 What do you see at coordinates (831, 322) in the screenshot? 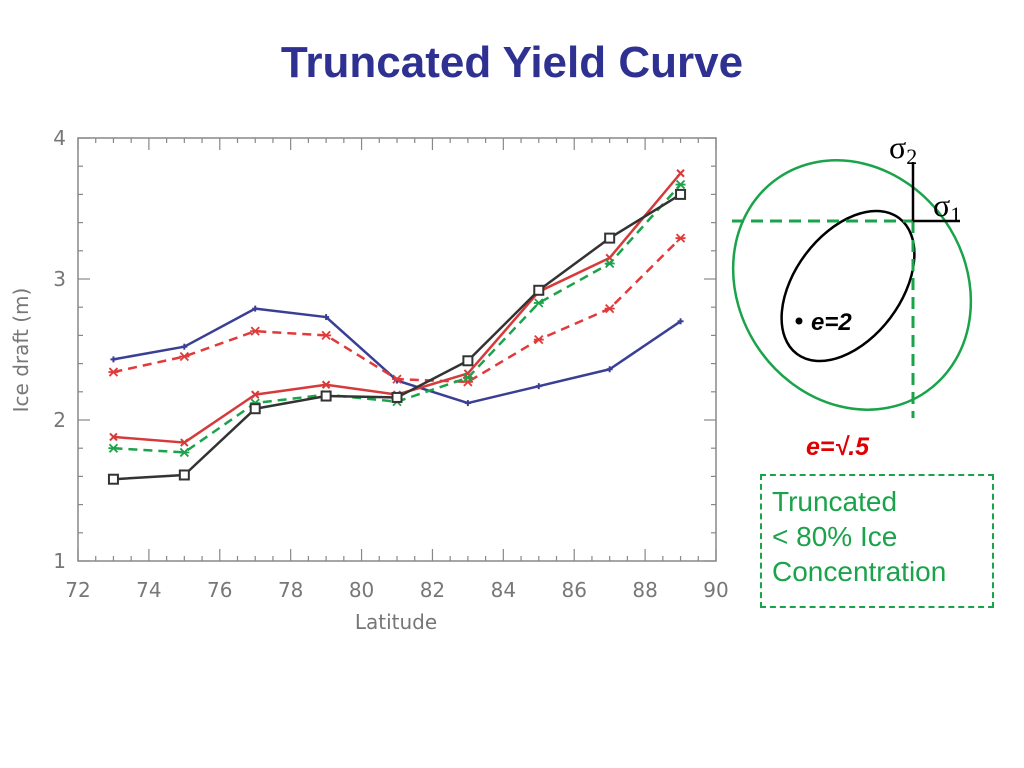
I see `inner-ellipse-label: e=2` at bounding box center [831, 322].